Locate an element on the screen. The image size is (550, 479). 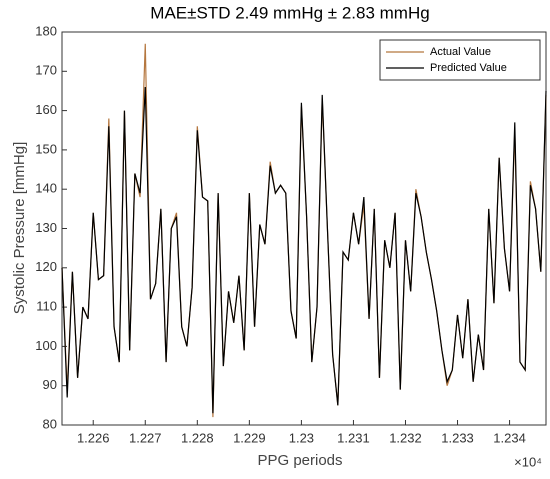
y-tick-label: 130 is located at coordinates (46, 227).